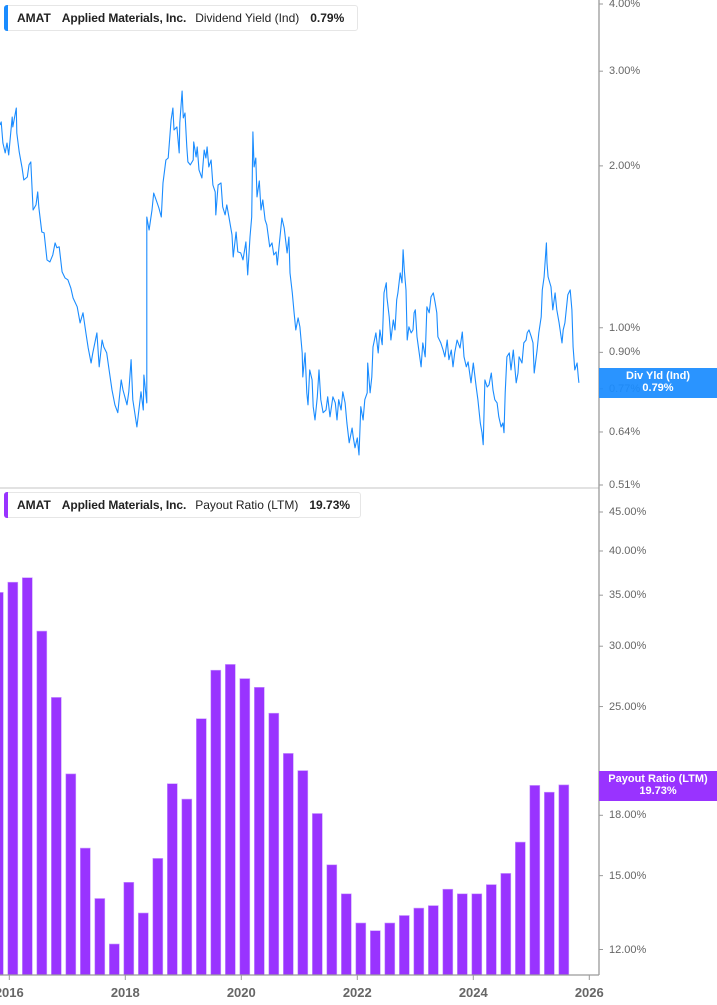 This screenshot has width=717, height=1005. I want to click on y-tick-label: 40.00%, so click(628, 550).